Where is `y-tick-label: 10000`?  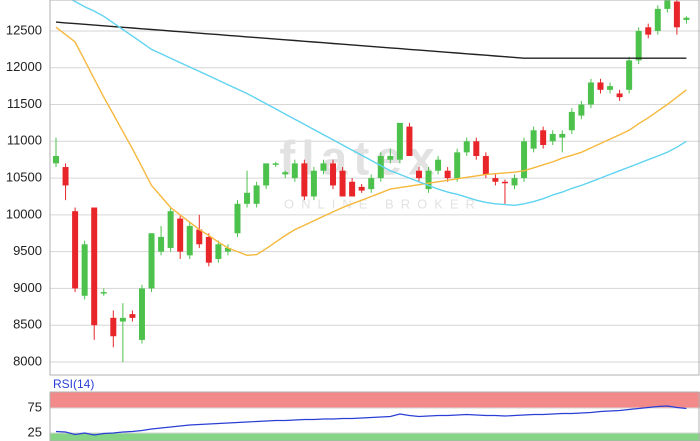 y-tick-label: 10000 is located at coordinates (24, 213).